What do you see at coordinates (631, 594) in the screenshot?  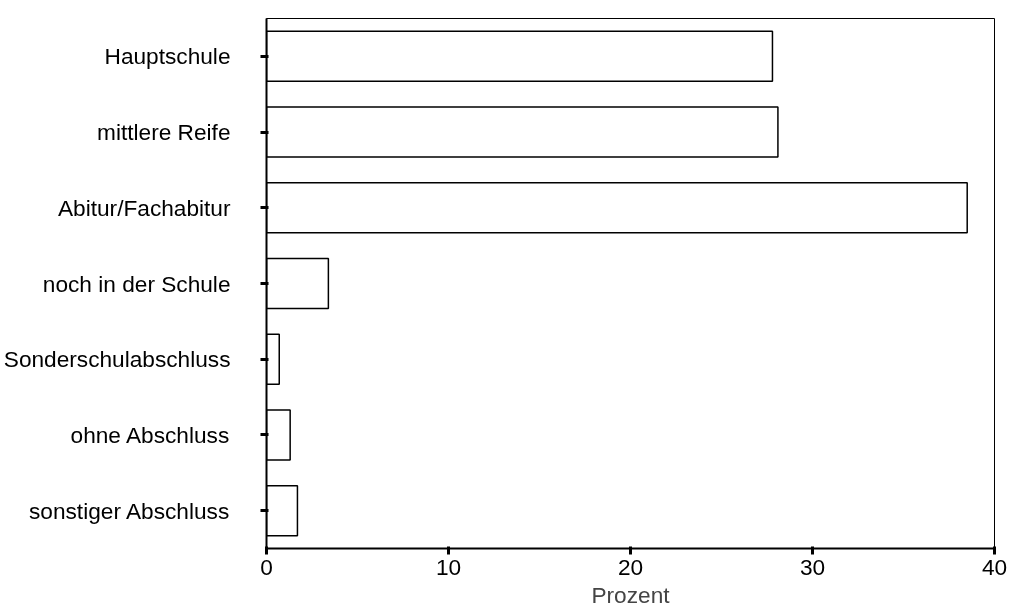 I see `x-axis-title: Prozent` at bounding box center [631, 594].